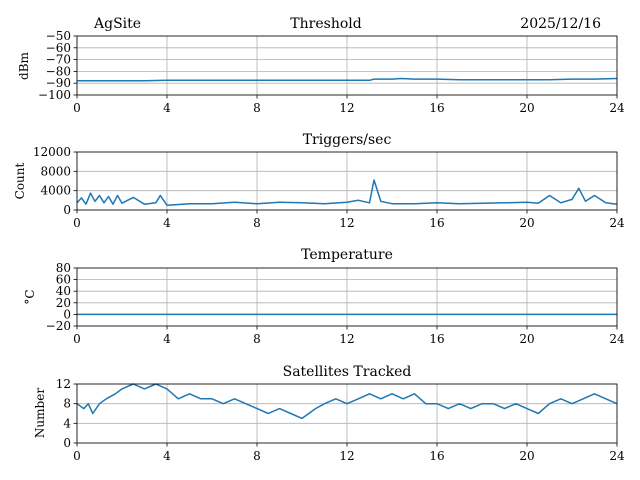 Image resolution: width=640 pixels, height=480 pixels. What do you see at coordinates (67, 443) in the screenshot?
I see `satellites-ytick-label: 0` at bounding box center [67, 443].